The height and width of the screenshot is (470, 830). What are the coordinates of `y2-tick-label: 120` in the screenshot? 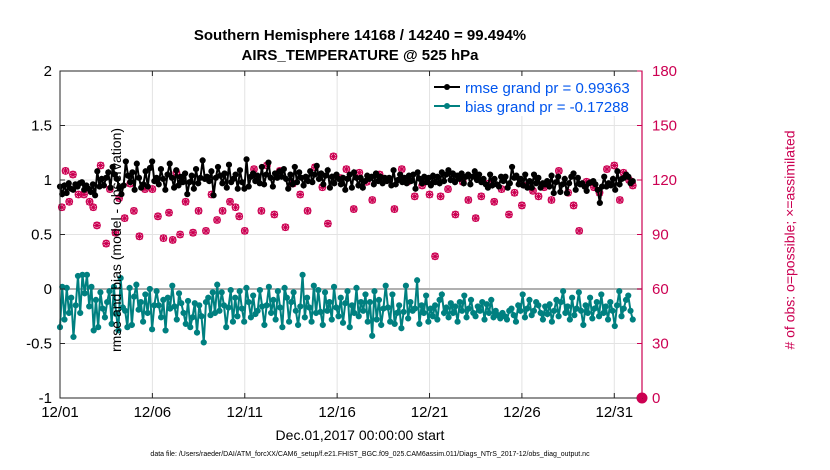 It's located at (664, 180).